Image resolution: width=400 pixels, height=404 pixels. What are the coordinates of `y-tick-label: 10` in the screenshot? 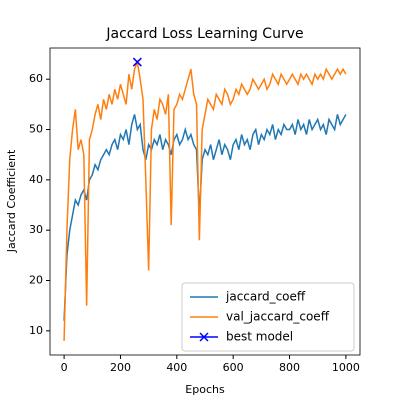 It's located at (36, 330).